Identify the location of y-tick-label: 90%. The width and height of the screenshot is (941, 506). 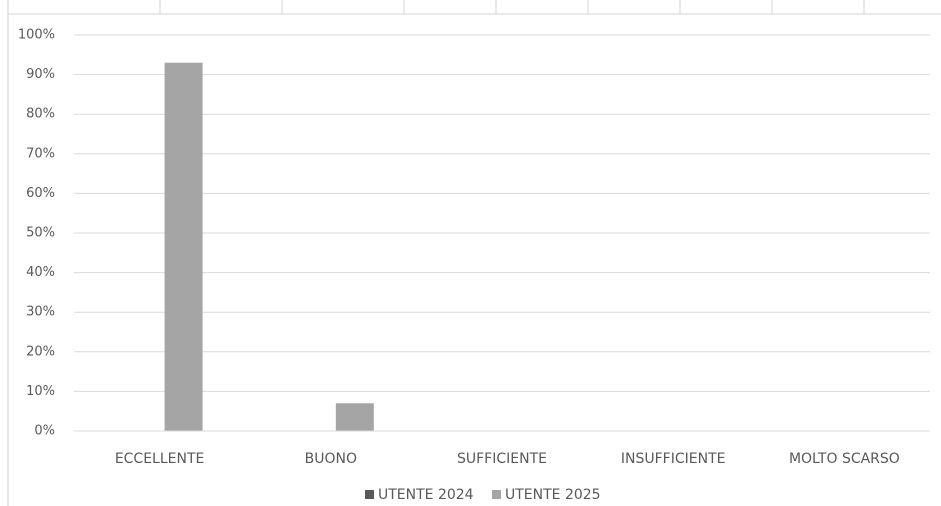
(40, 74).